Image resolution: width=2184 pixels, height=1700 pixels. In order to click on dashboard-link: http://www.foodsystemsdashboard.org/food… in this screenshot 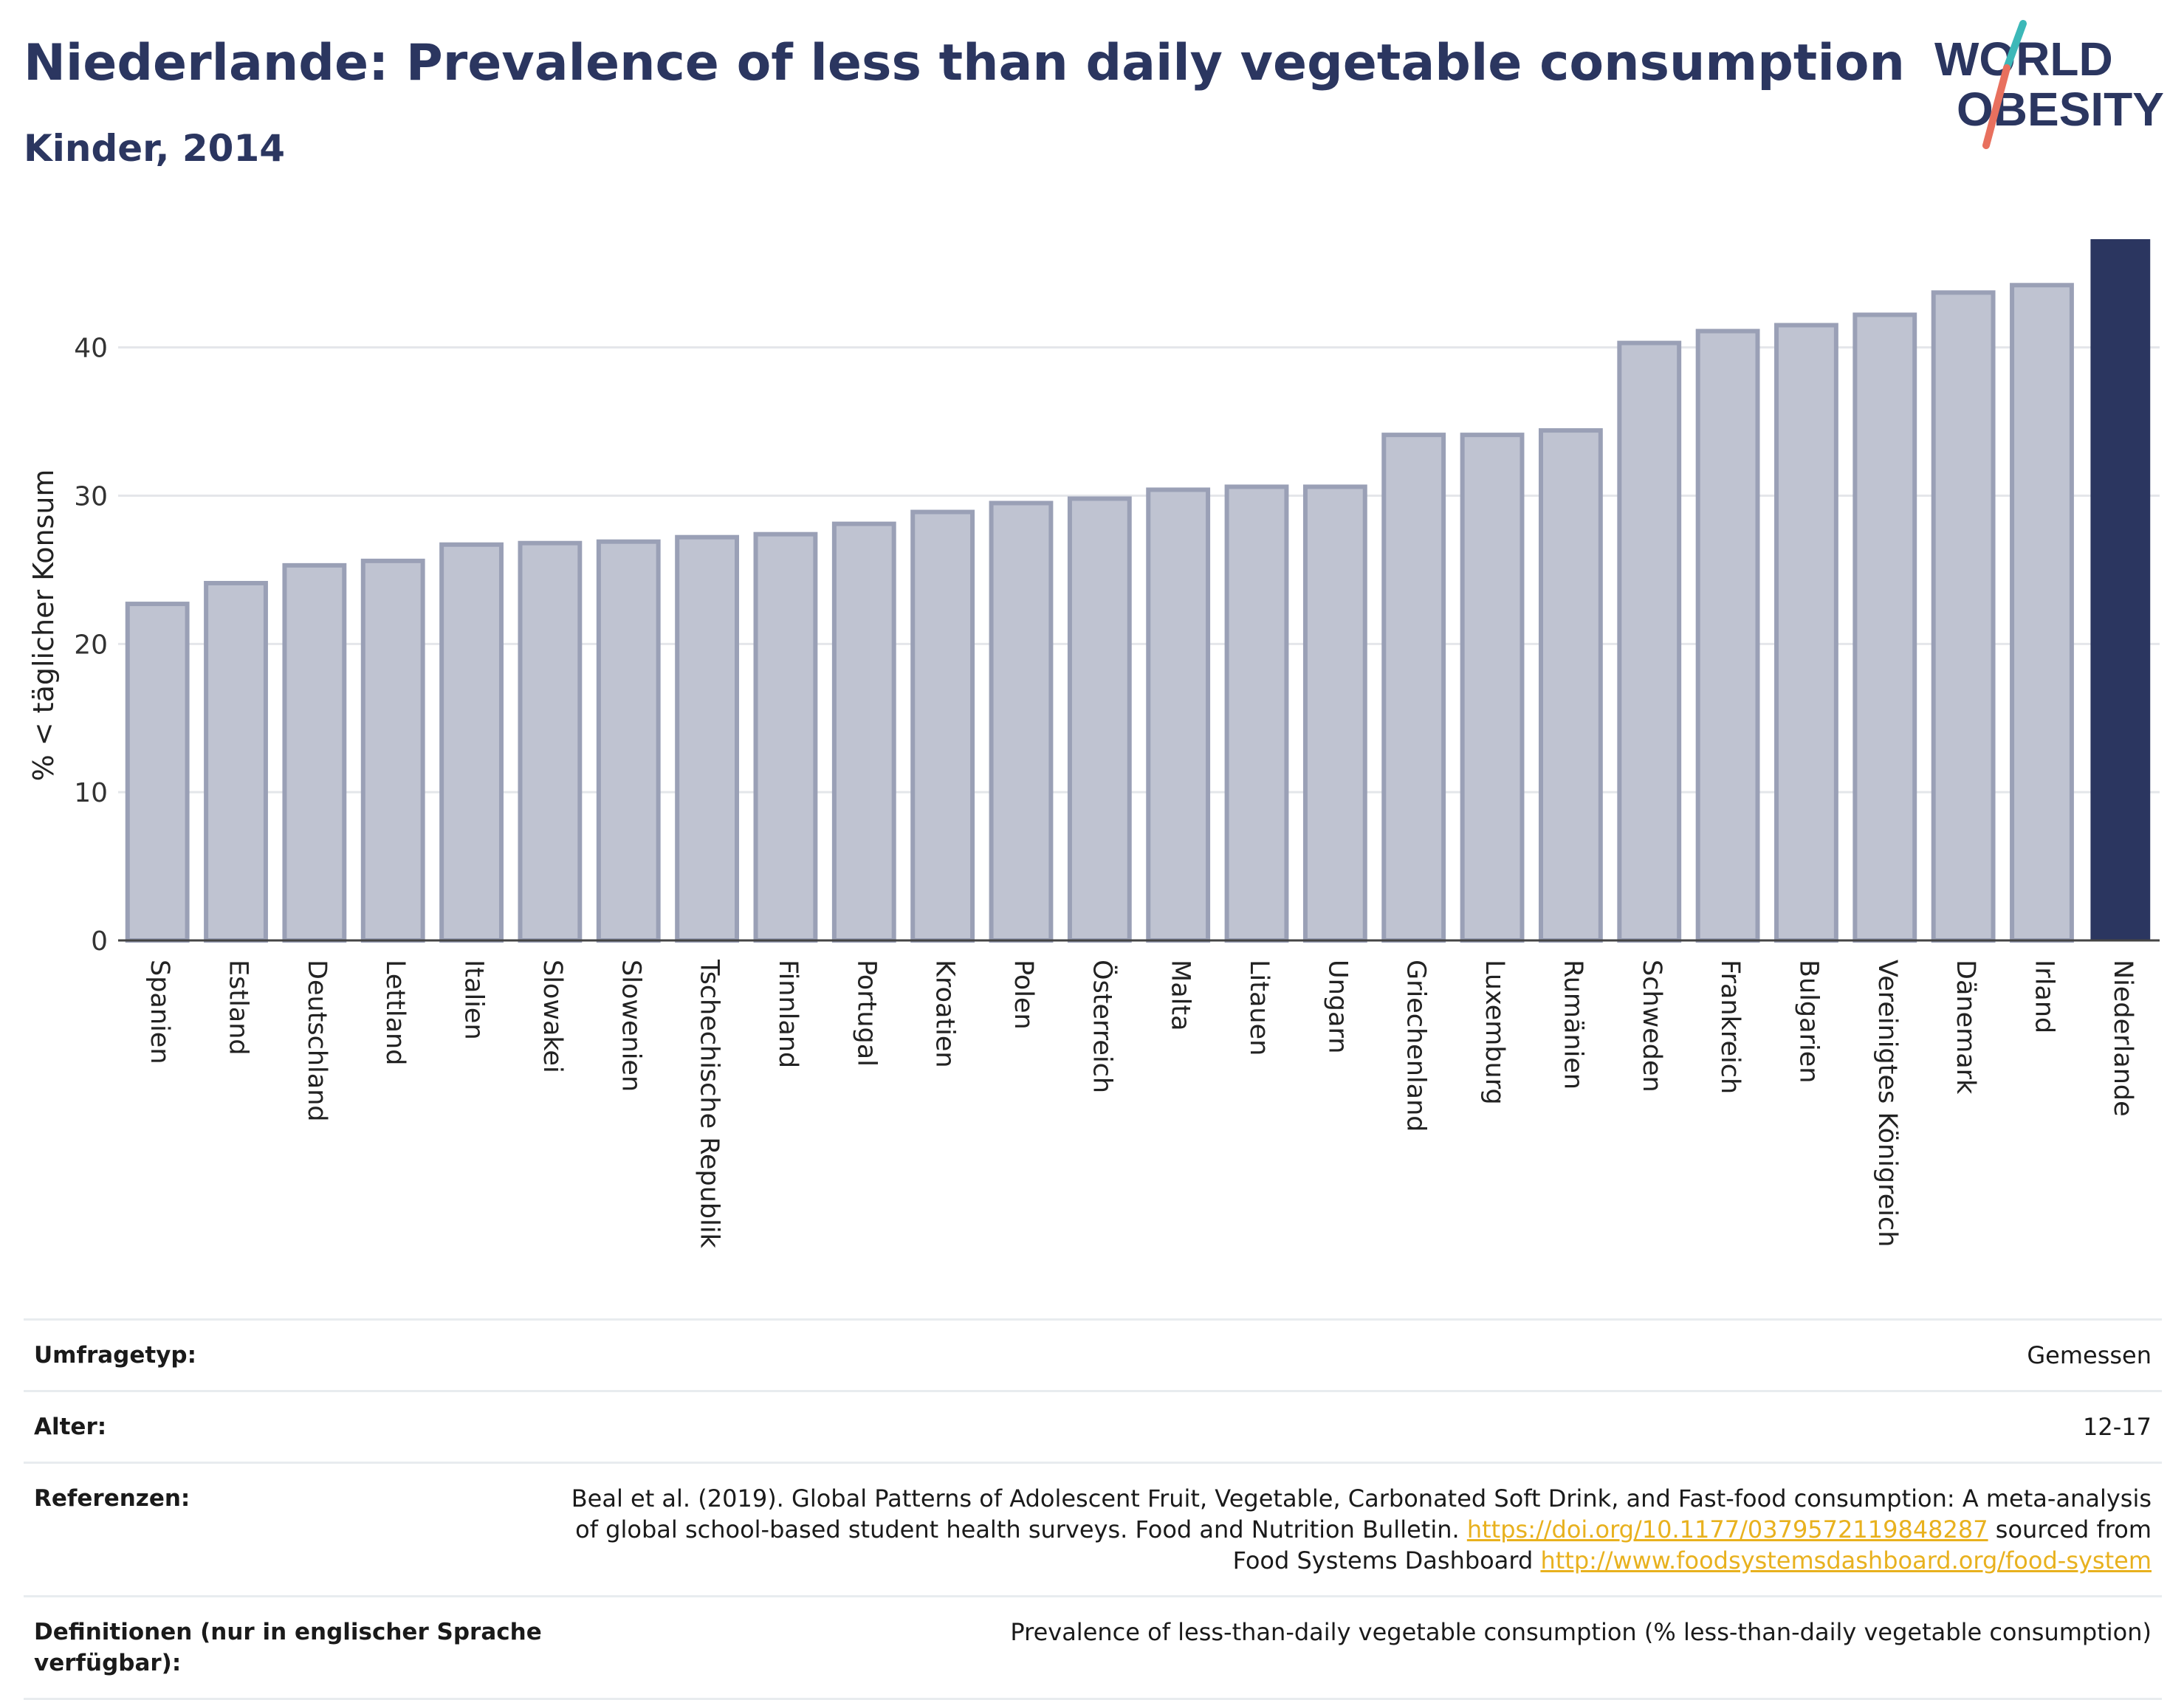, I will do `click(1846, 1560)`.